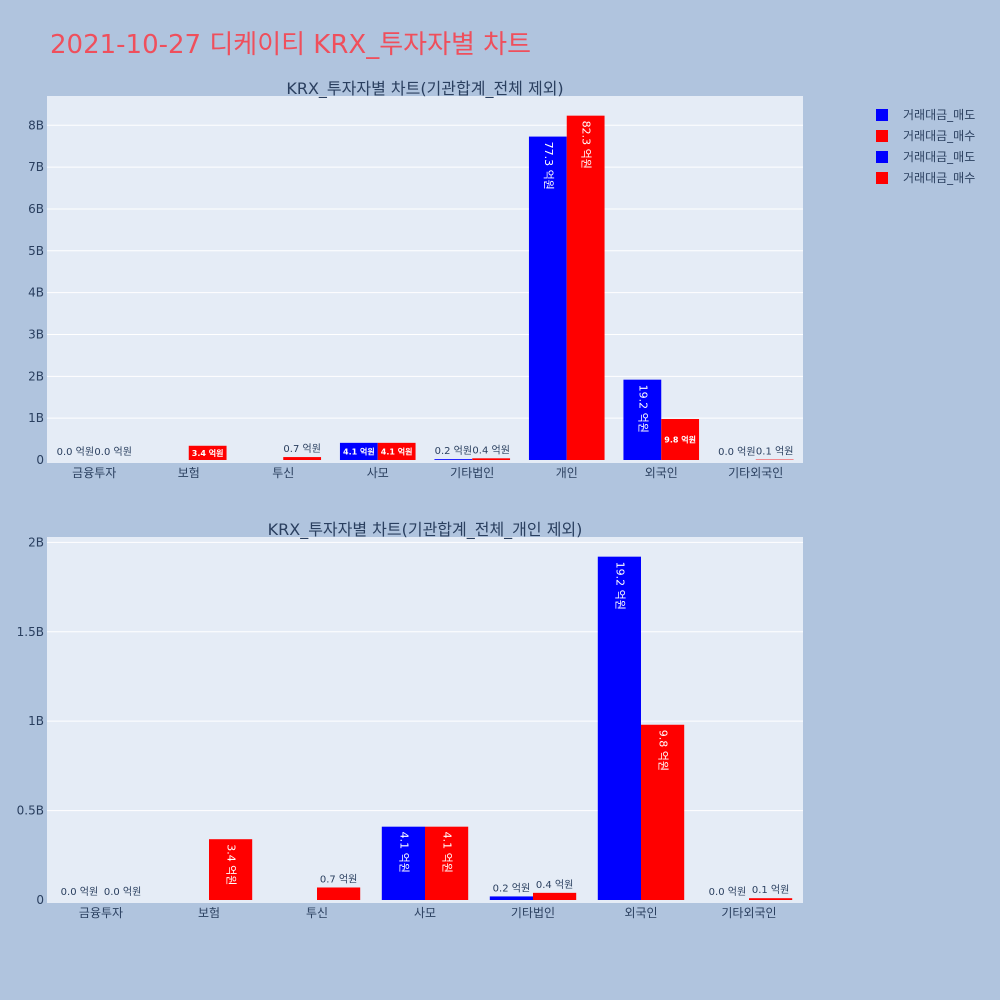 This screenshot has height=1000, width=1000. What do you see at coordinates (36, 293) in the screenshot?
I see `y-tick-label: 4B` at bounding box center [36, 293].